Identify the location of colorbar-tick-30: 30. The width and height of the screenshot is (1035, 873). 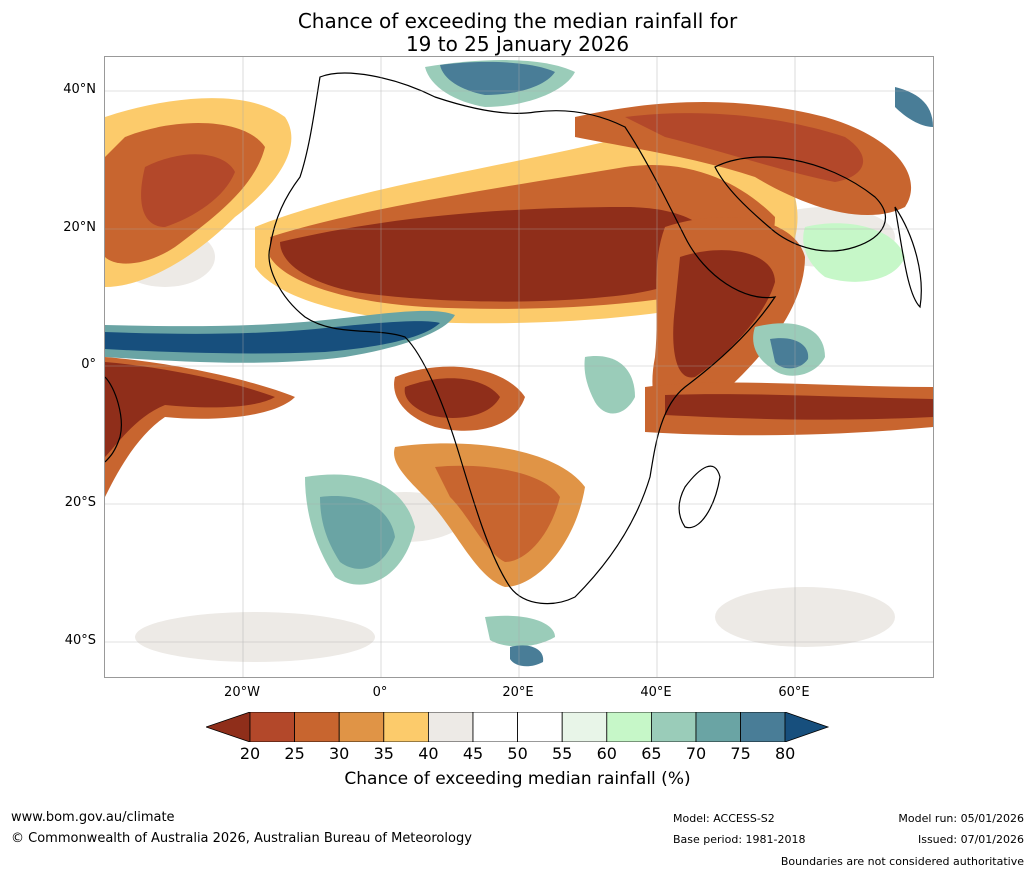
(339, 753).